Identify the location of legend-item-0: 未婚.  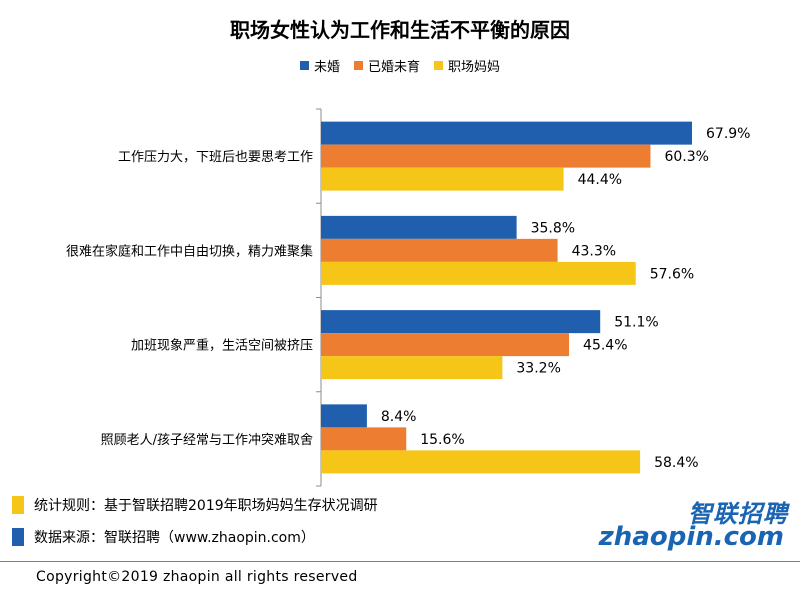
(319, 65).